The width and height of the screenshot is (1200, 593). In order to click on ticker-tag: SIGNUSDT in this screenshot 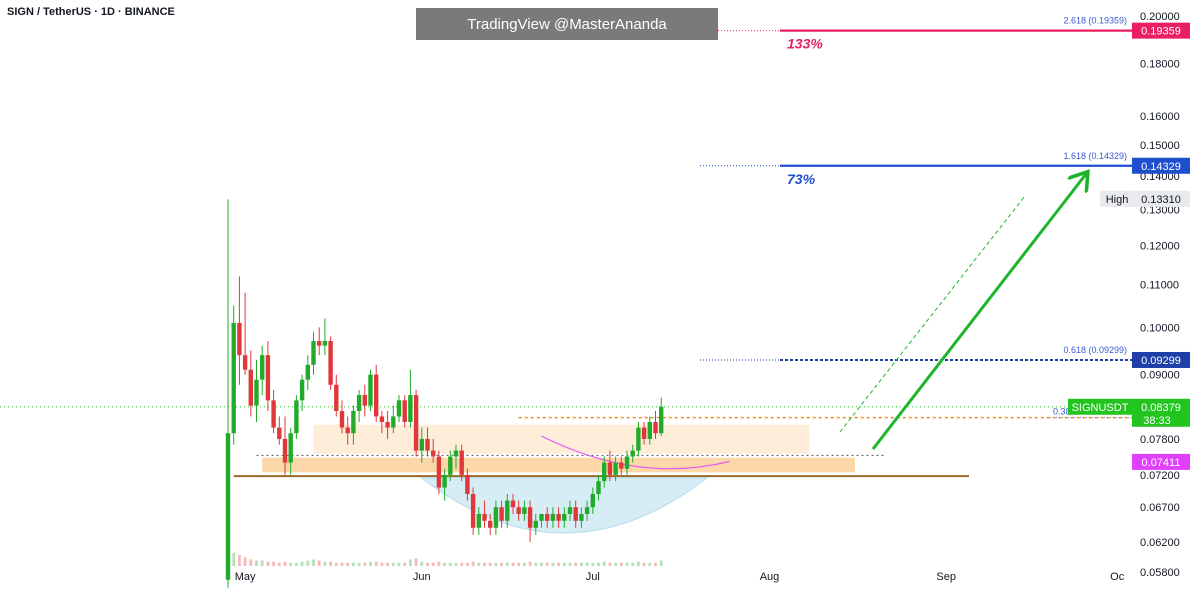, I will do `click(1100, 408)`.